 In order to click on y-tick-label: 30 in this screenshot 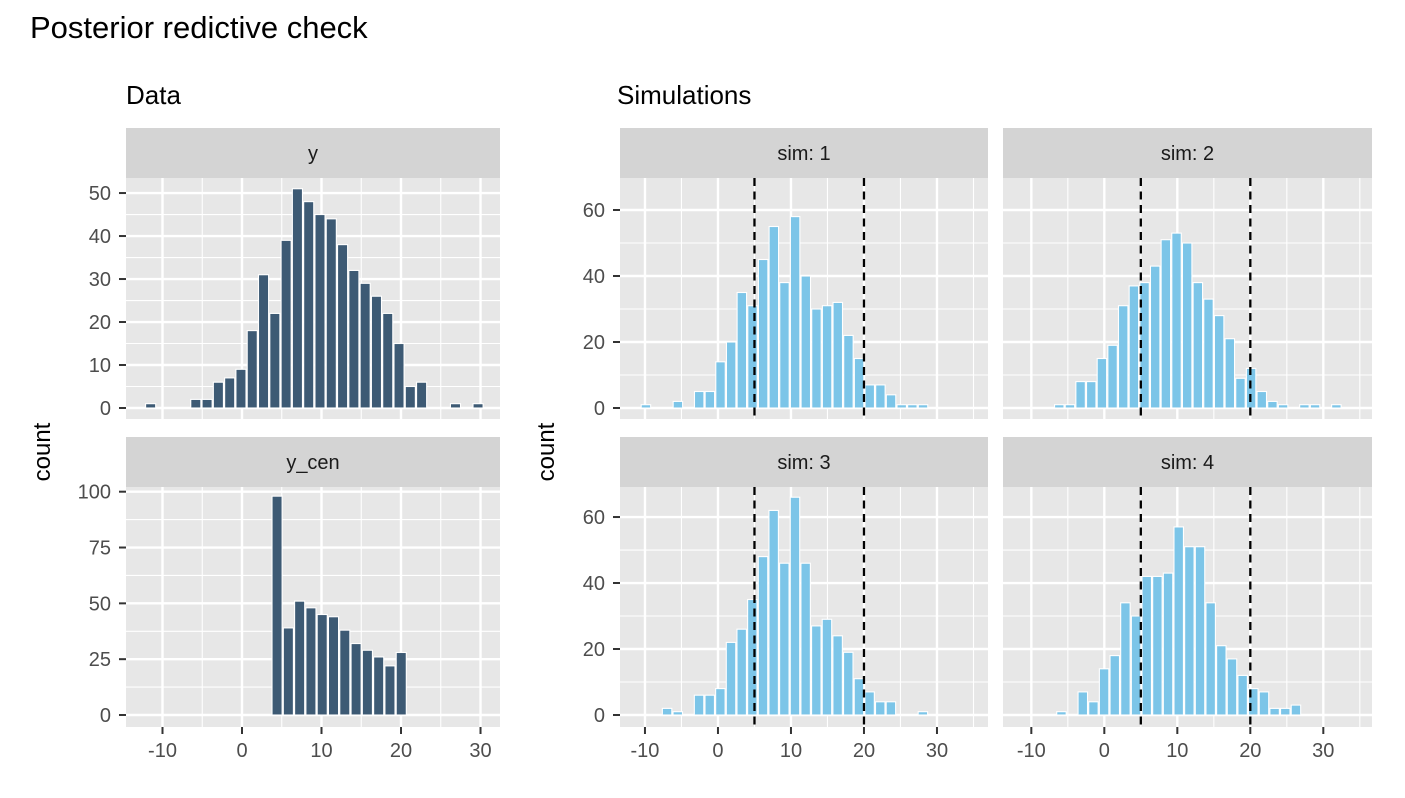, I will do `click(100, 280)`.